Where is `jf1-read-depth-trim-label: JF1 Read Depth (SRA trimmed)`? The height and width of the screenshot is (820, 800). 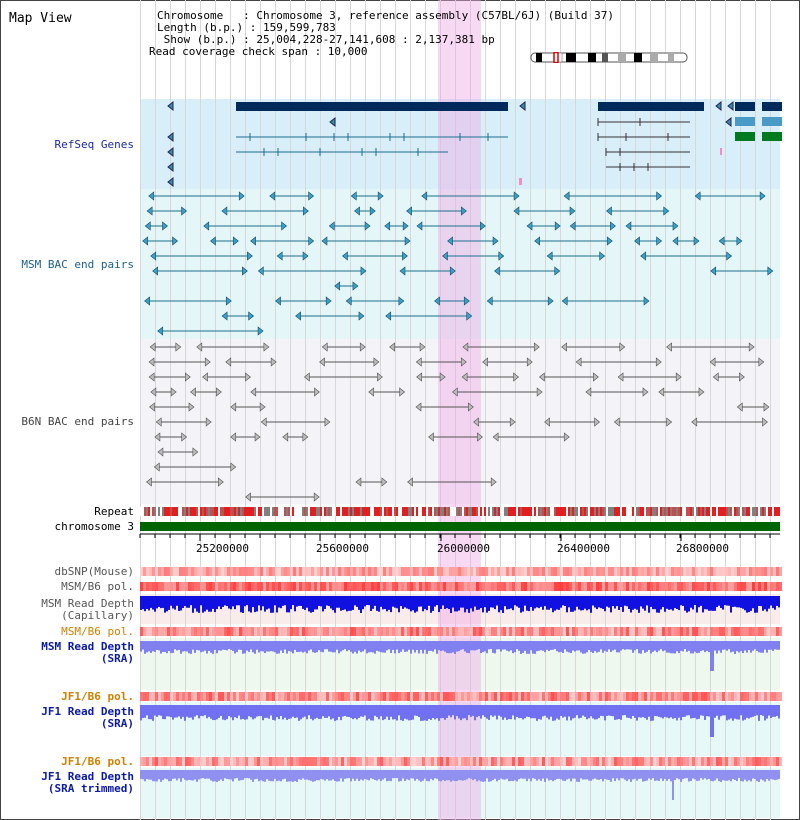
jf1-read-depth-trim-label: JF1 Read Depth (SRA trimmed) is located at coordinates (70, 783).